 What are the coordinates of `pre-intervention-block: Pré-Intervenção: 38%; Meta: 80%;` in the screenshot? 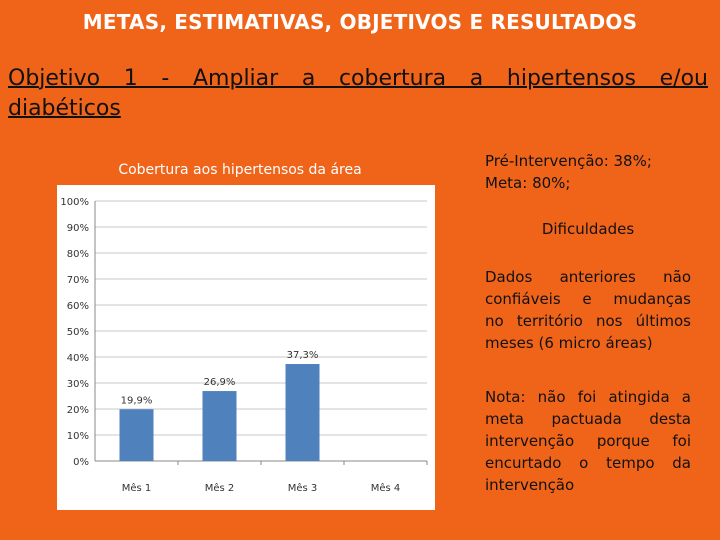 It's located at (588, 172).